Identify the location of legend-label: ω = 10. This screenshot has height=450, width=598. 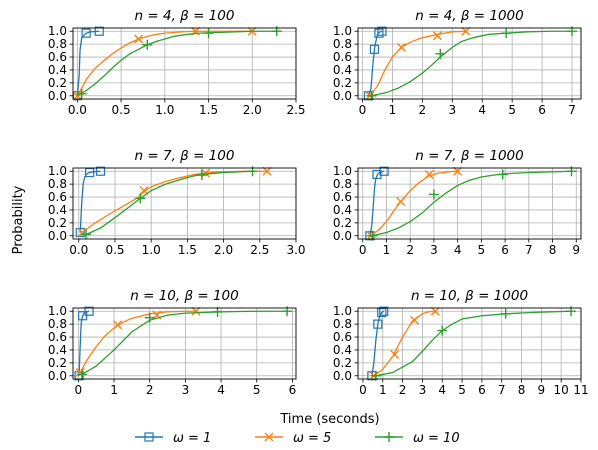
(436, 438).